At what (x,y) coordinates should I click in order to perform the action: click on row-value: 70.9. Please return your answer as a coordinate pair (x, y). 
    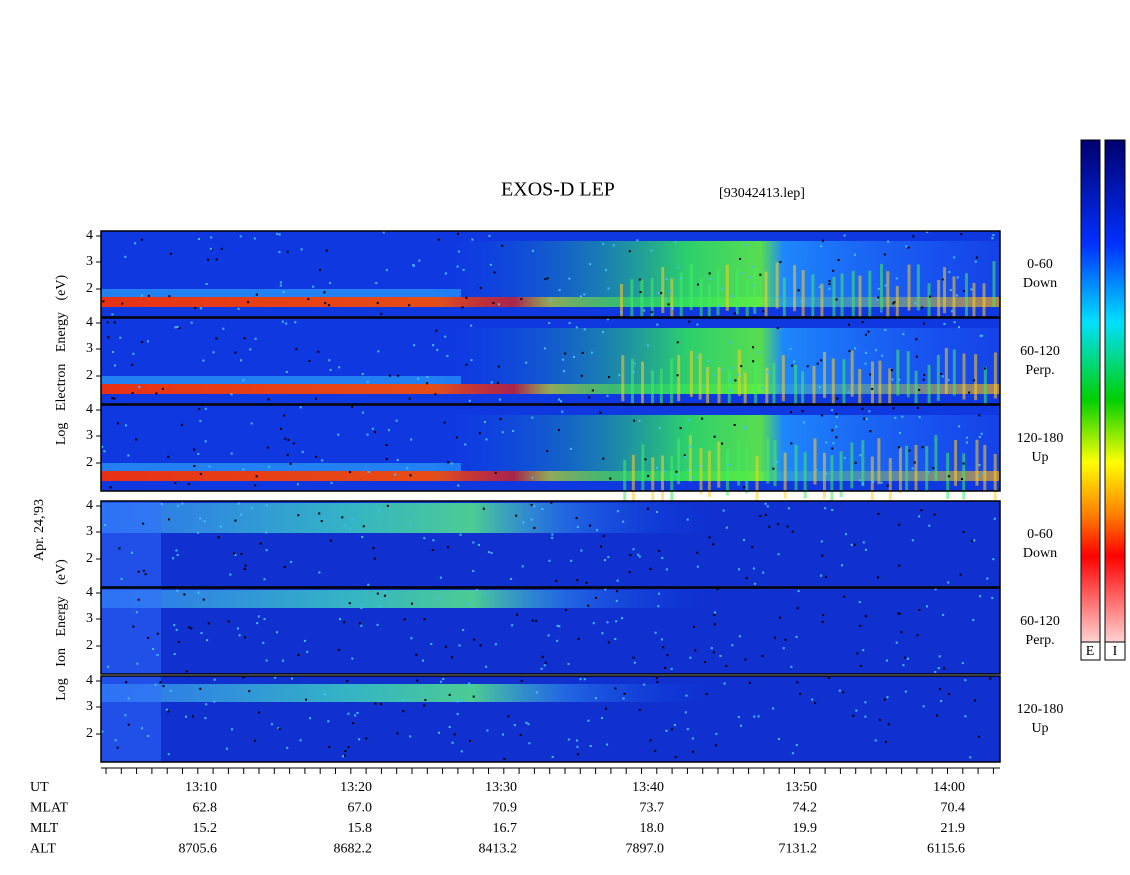
    Looking at the image, I should click on (505, 808).